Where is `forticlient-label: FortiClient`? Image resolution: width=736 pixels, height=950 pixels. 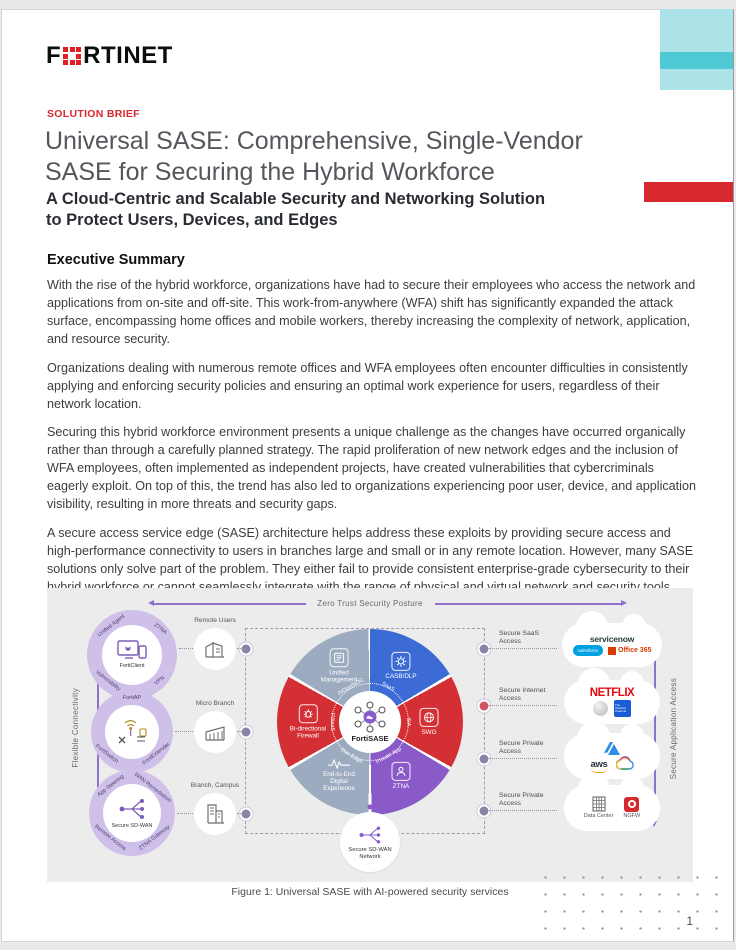
forticlient-label: FortiClient is located at coordinates (132, 666).